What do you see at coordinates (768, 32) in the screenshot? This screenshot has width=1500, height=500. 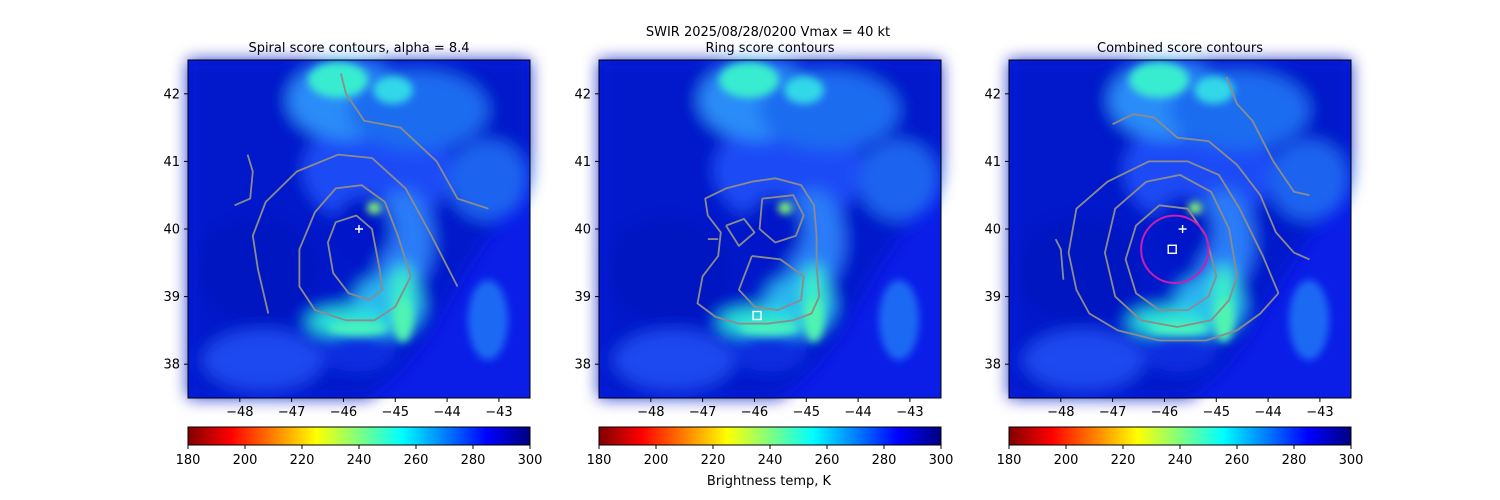 I see `figure-suptitle: SWIR 2025/08/28/0200 Vmax = 40 kt` at bounding box center [768, 32].